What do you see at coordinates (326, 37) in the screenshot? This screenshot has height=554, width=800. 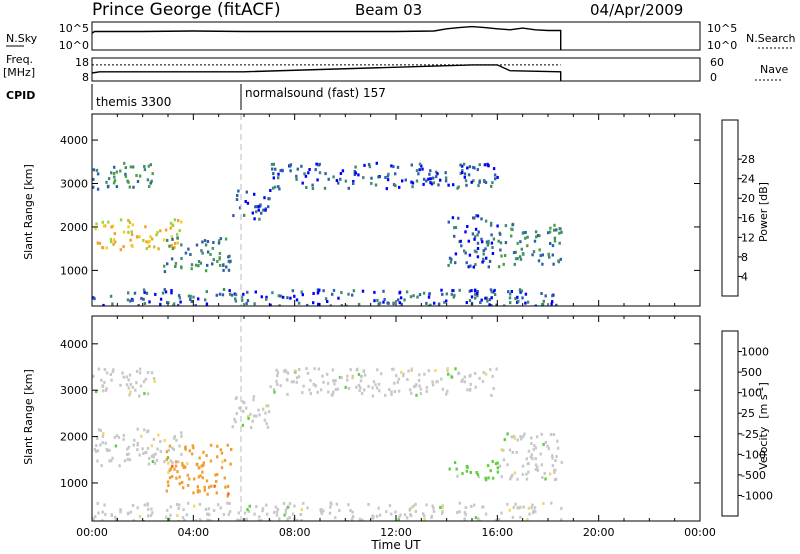 I see `nsky-series-line` at bounding box center [326, 37].